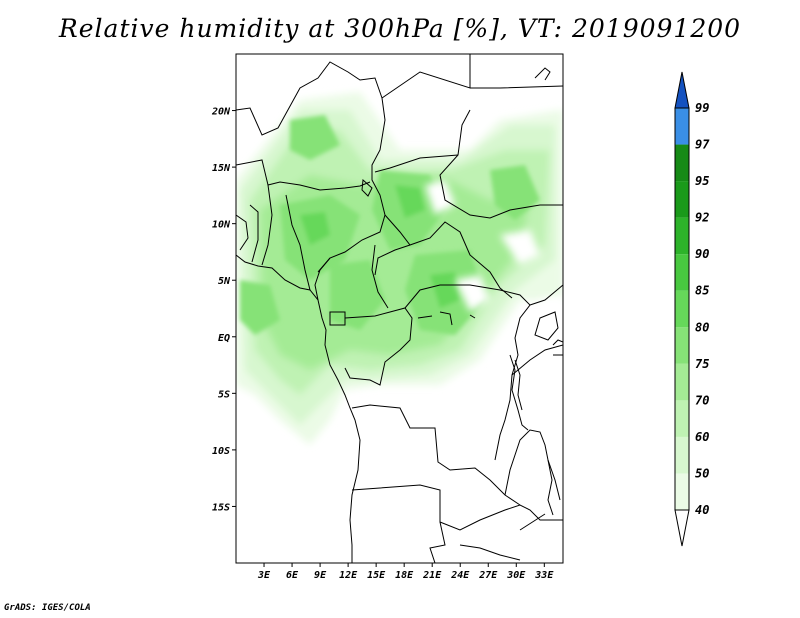  Describe the element at coordinates (702, 327) in the screenshot. I see `colorbar-label: 80` at that location.